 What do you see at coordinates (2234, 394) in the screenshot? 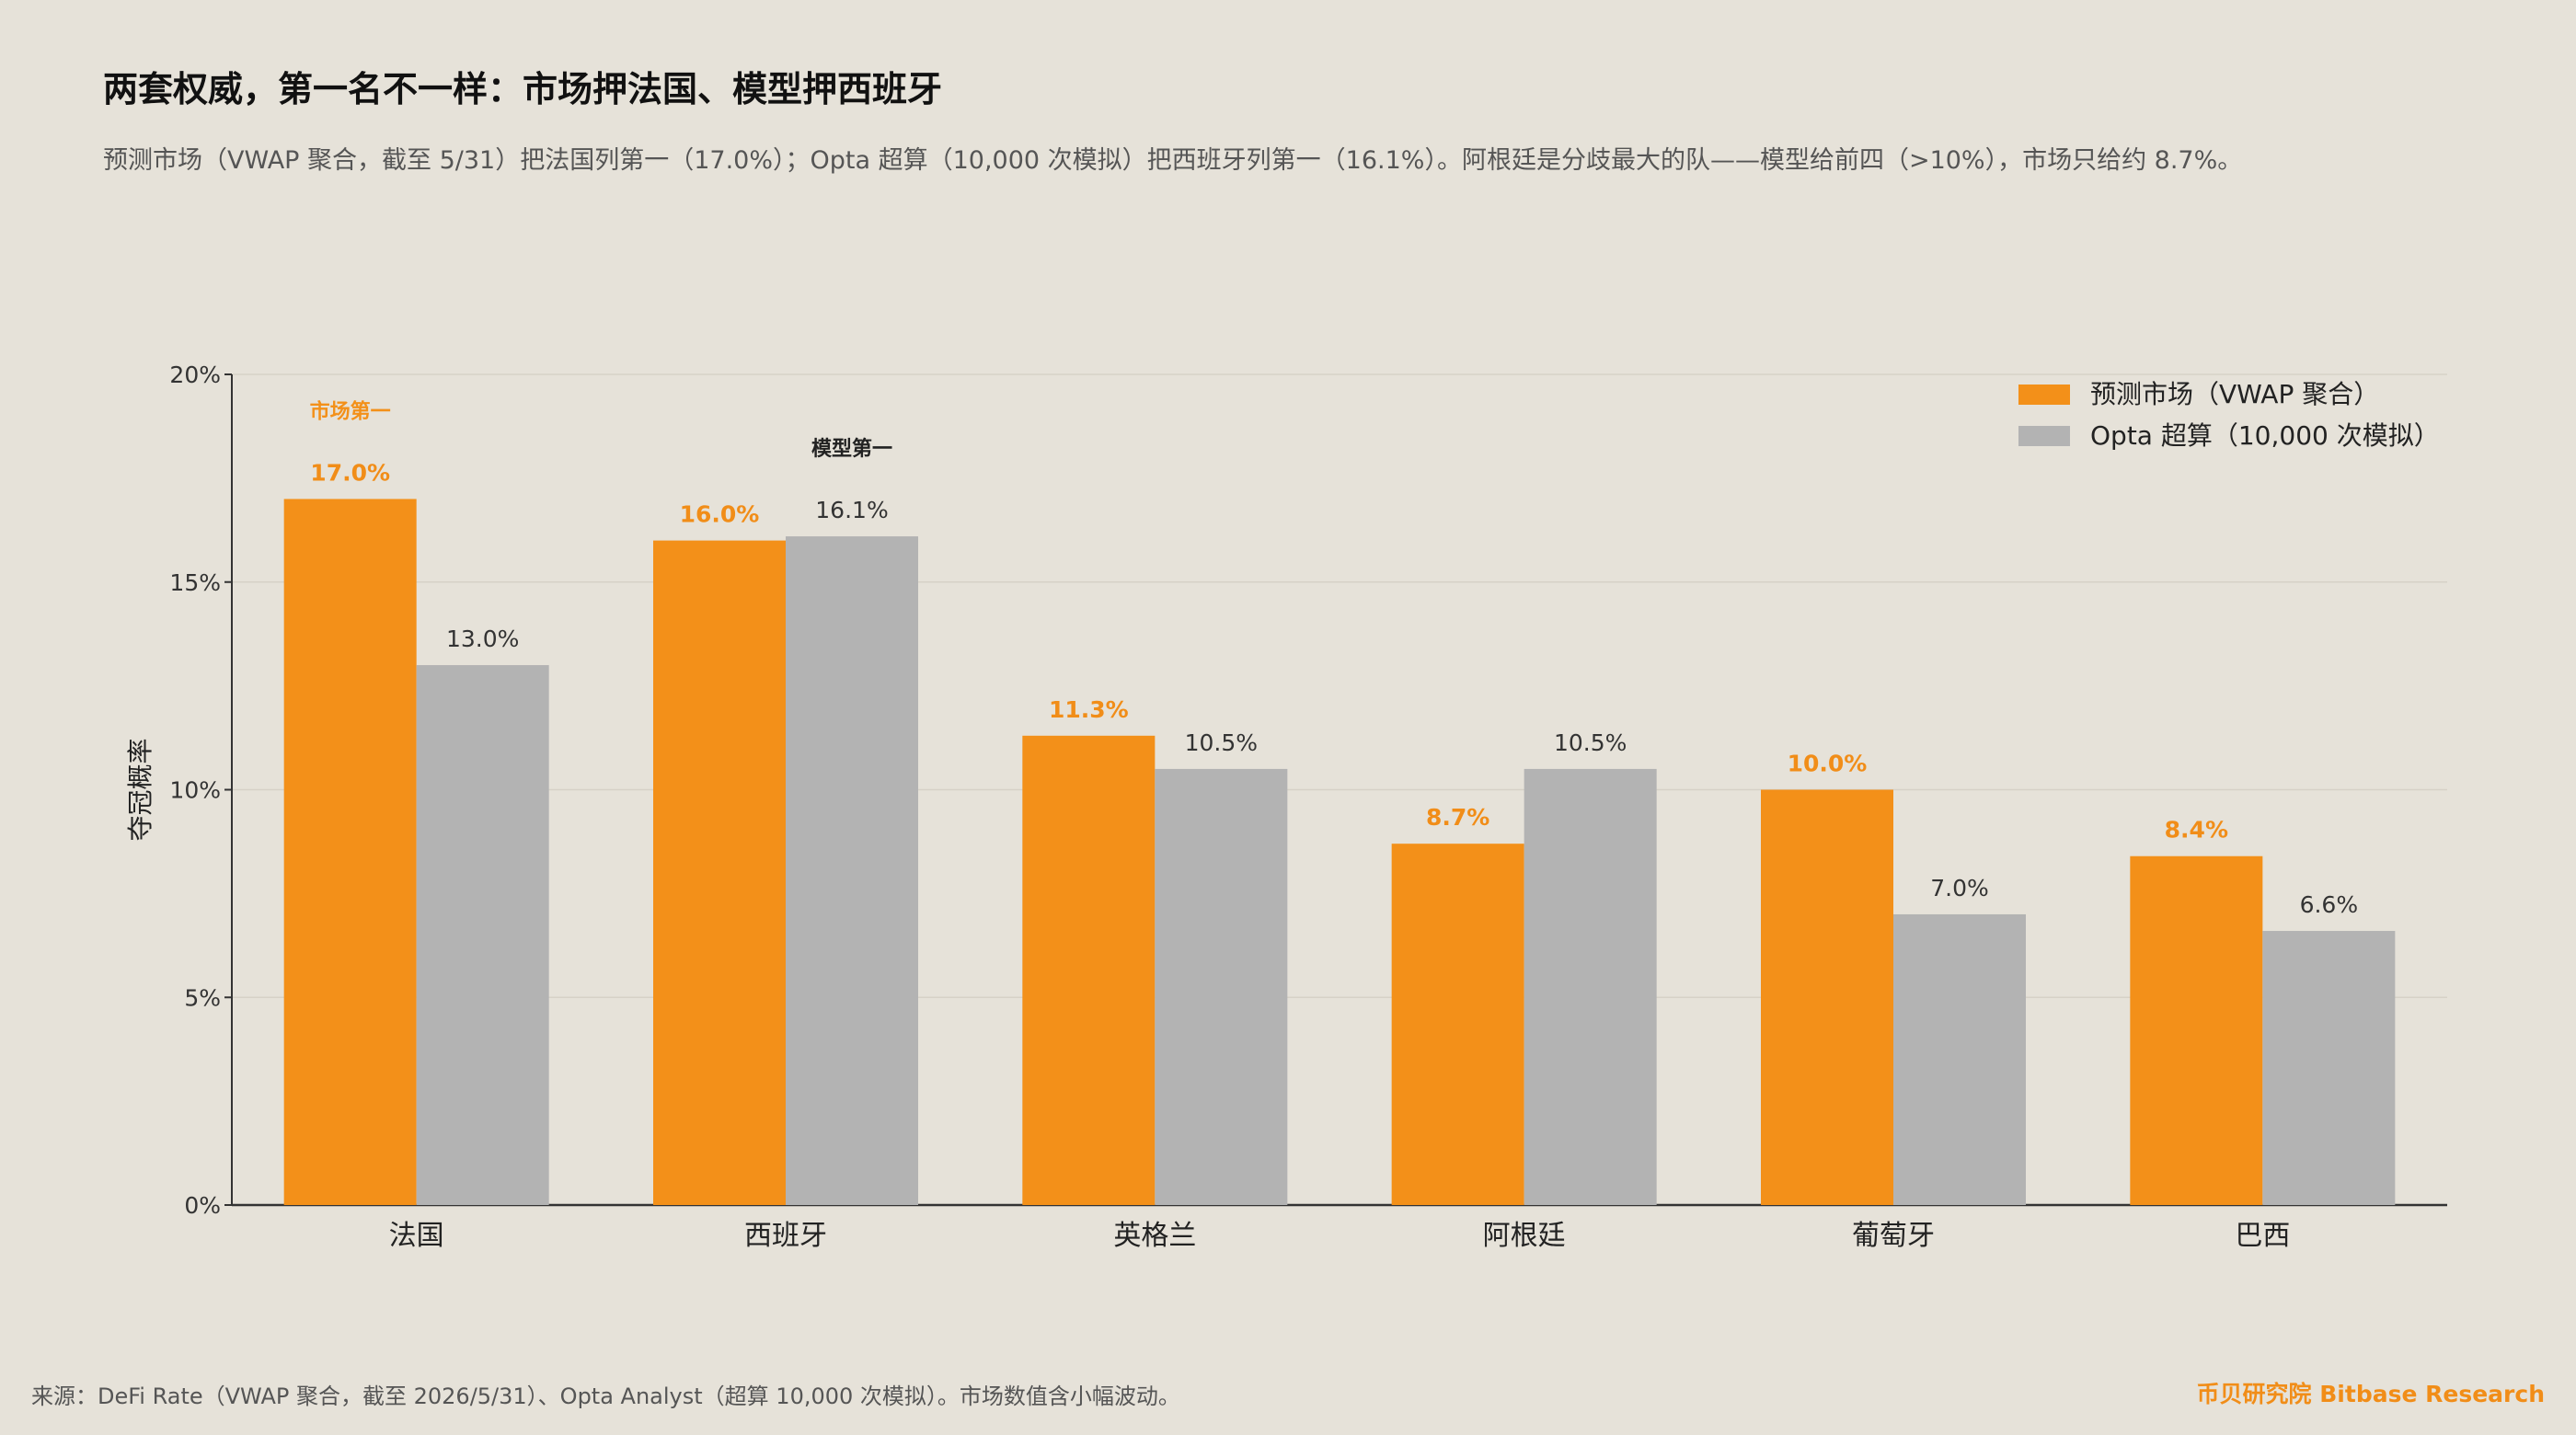
I see `legend-item-label: 预测市场（VWAP 聚合）` at bounding box center [2234, 394].